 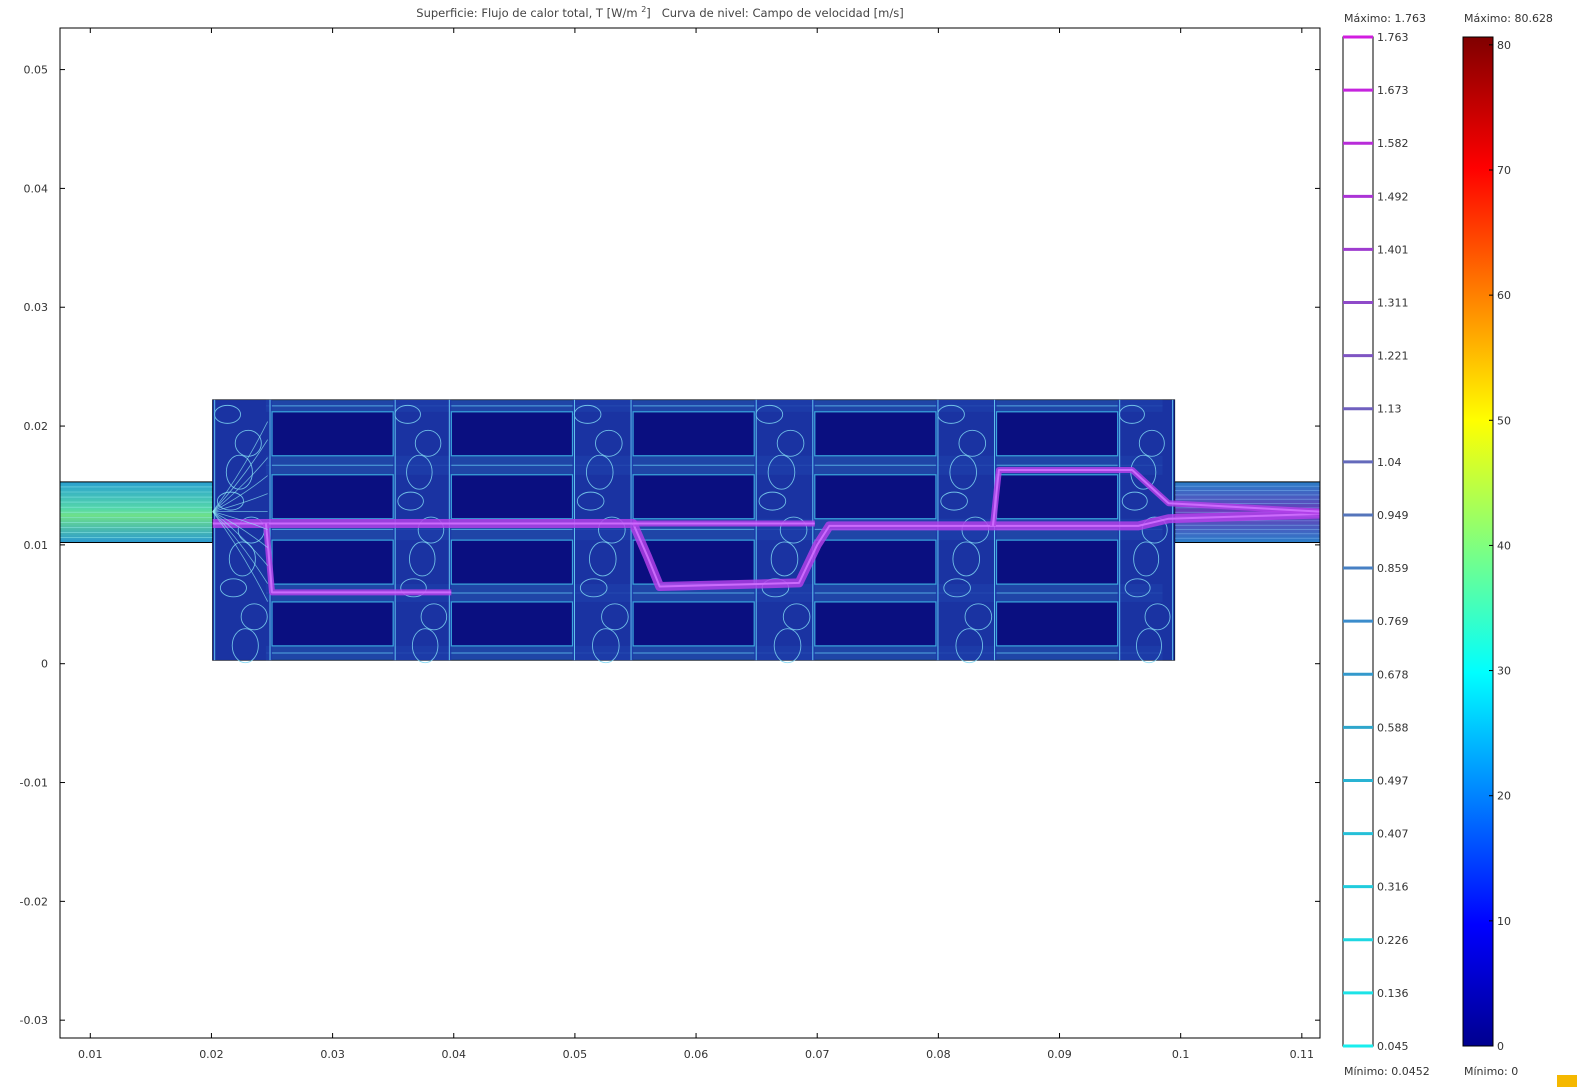 What do you see at coordinates (575, 1054) in the screenshot?
I see `x-tick-label: 0.05` at bounding box center [575, 1054].